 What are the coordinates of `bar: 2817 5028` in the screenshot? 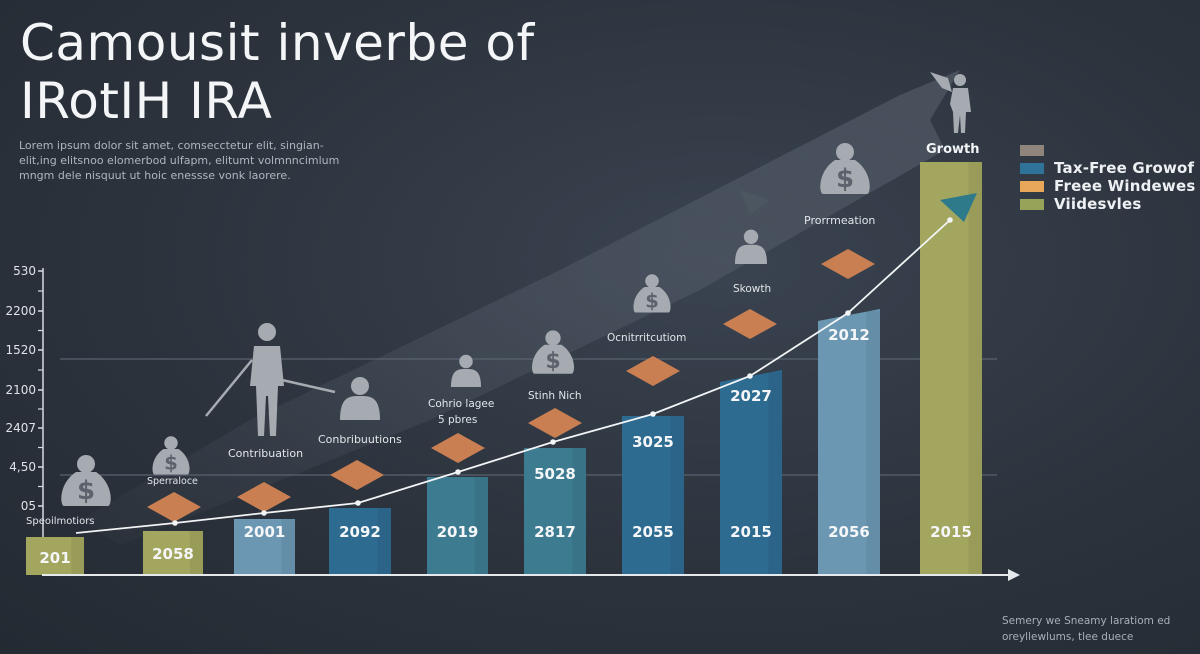 It's located at (555, 511).